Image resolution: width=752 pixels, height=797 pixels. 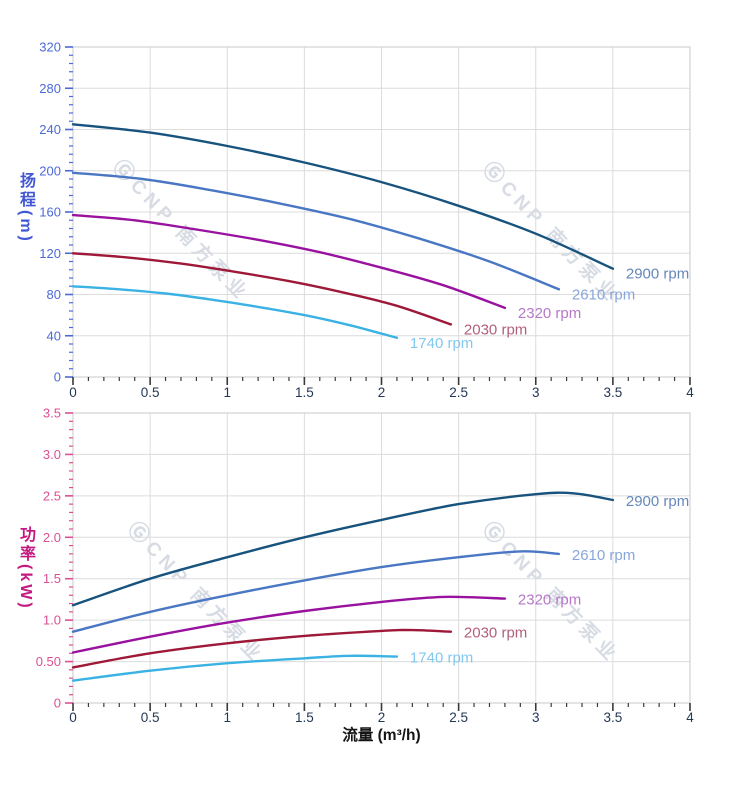 I want to click on curve-label-power-2900-rpm: 2900 rpm, so click(x=657, y=501).